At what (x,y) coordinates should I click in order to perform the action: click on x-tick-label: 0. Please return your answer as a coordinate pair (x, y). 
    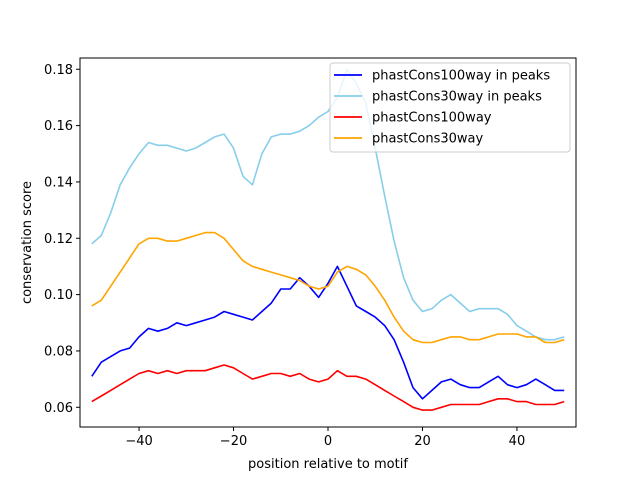
    Looking at the image, I should click on (328, 441).